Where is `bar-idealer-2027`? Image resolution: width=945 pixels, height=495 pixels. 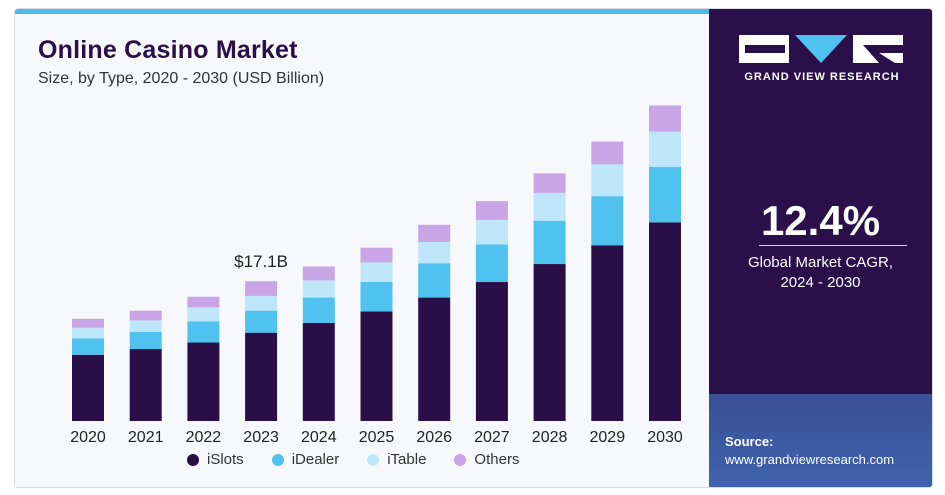
bar-idealer-2027 is located at coordinates (491, 263).